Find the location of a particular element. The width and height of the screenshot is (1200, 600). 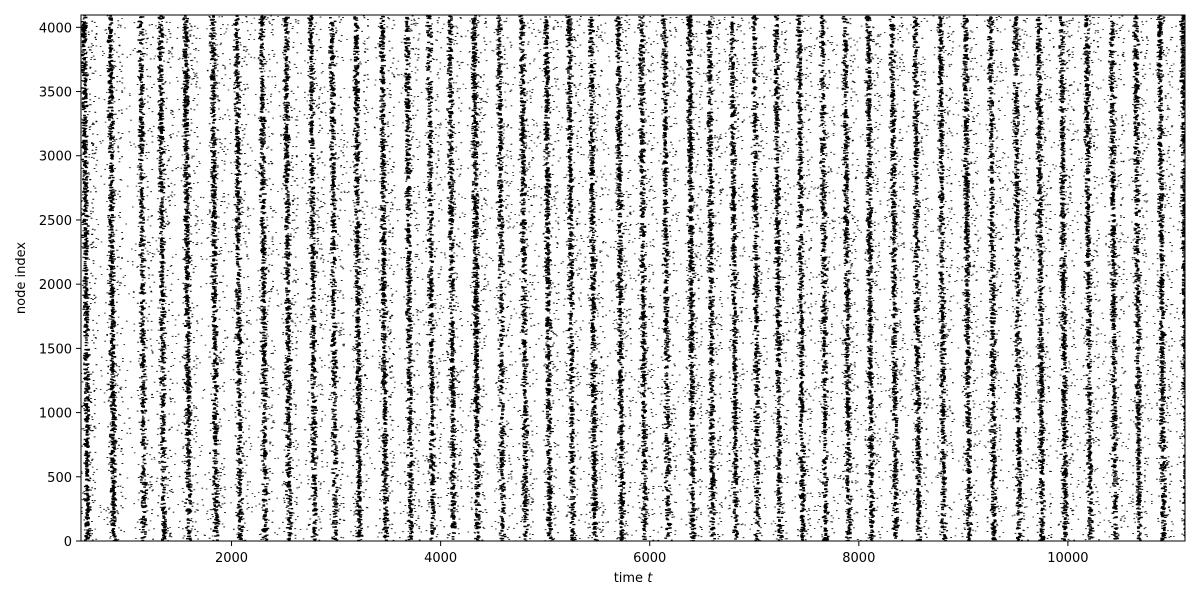

x-axis-label-variable: t is located at coordinates (650, 578).